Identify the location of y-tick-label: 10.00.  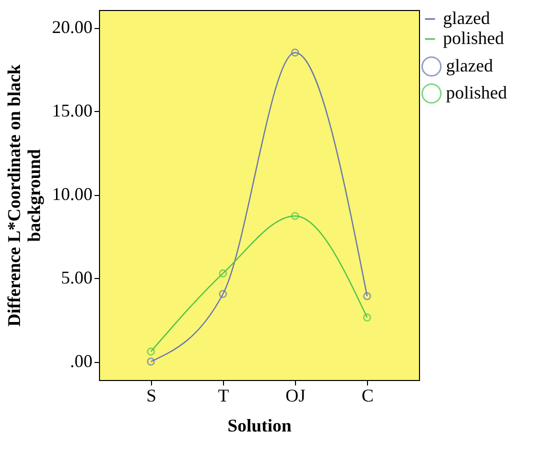
(72, 194).